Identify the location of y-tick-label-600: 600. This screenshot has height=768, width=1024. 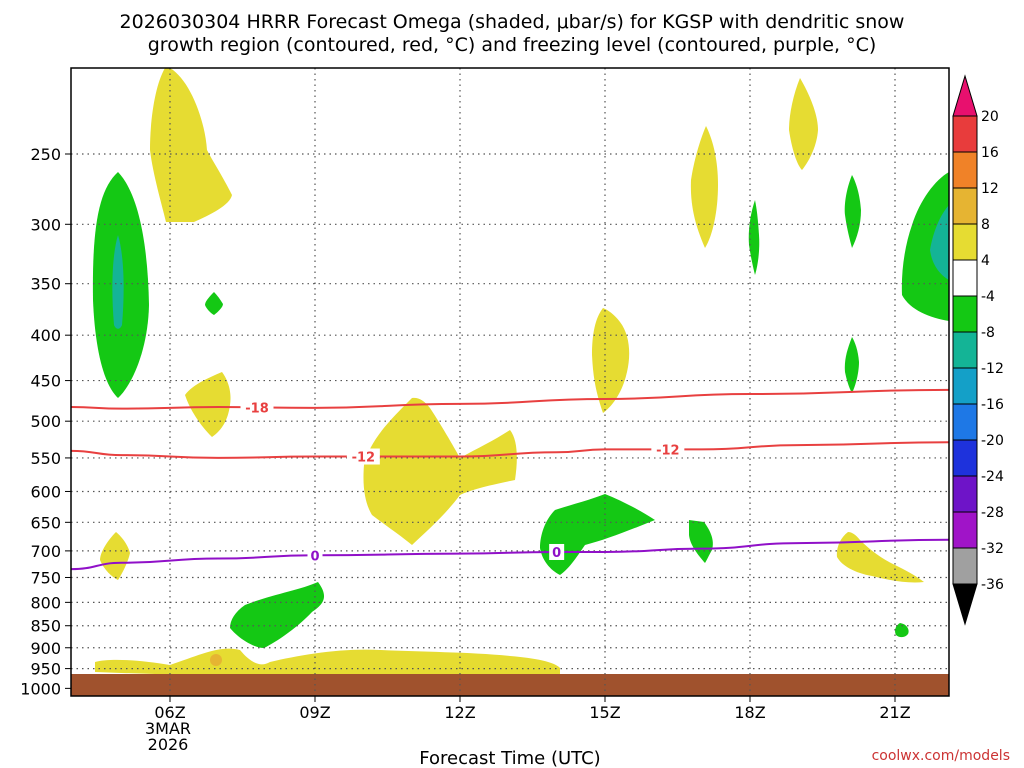
(45, 491).